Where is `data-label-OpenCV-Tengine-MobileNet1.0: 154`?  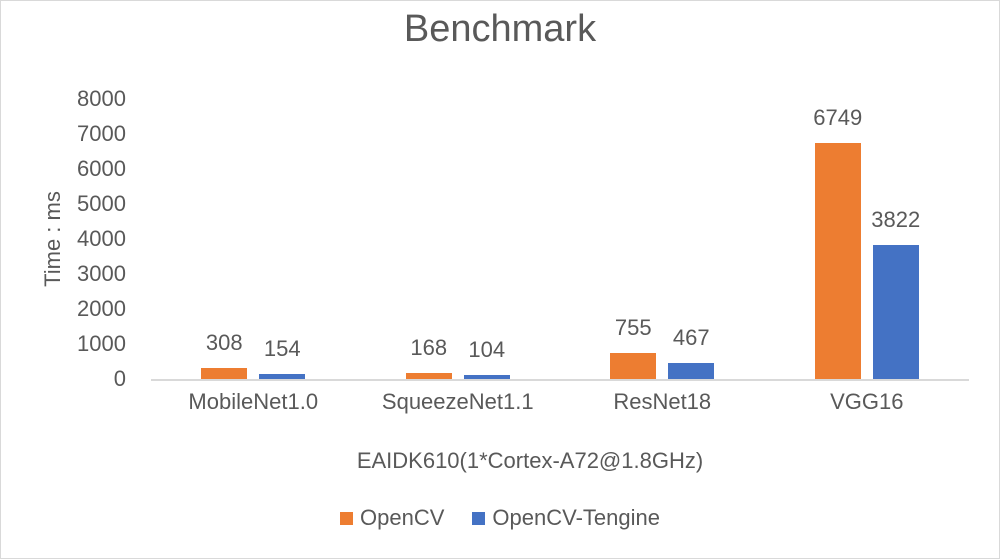
data-label-OpenCV-Tengine-MobileNet1.0: 154 is located at coordinates (282, 348).